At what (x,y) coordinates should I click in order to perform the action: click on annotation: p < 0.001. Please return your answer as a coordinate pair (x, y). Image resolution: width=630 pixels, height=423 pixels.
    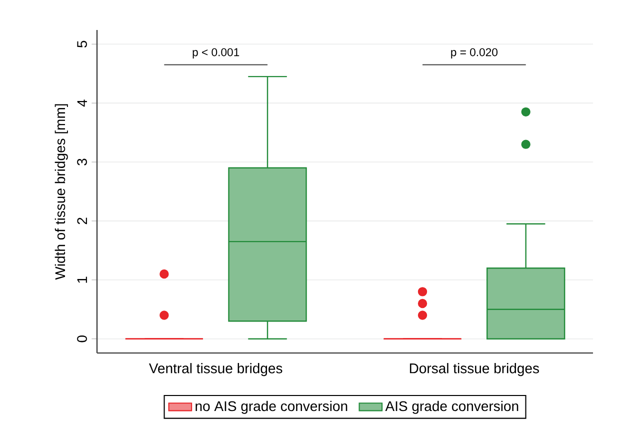
    Looking at the image, I should click on (216, 53).